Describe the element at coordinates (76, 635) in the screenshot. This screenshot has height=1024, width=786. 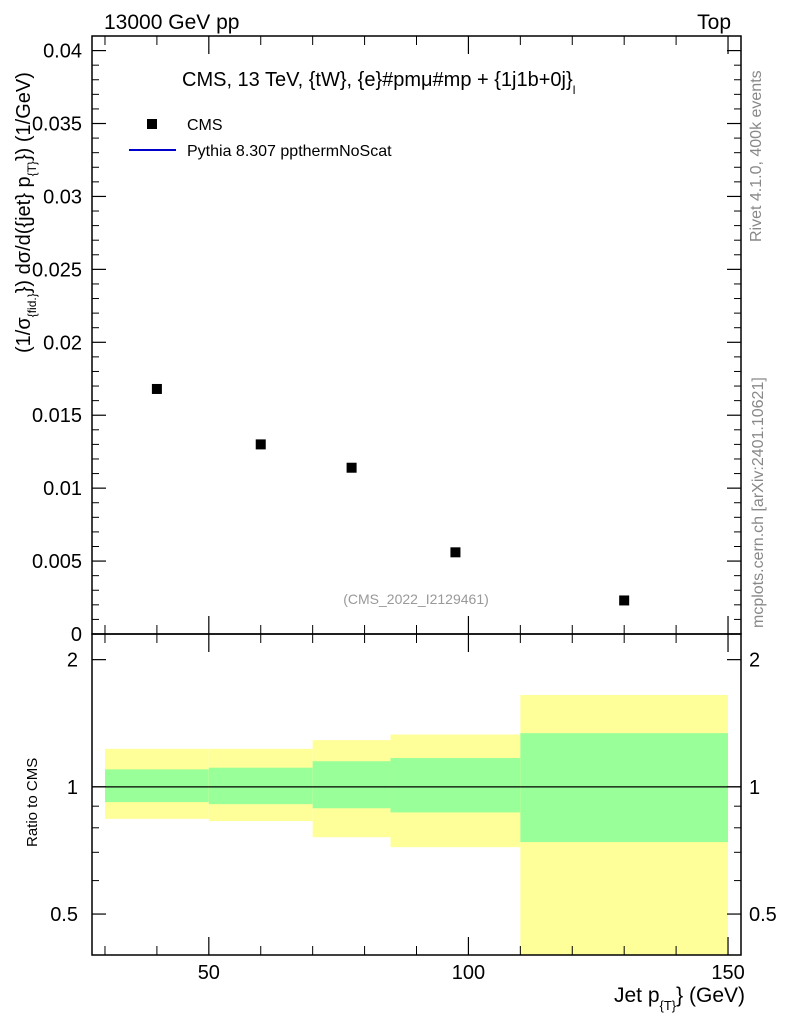
I see `main-y-tick-label: 0` at that location.